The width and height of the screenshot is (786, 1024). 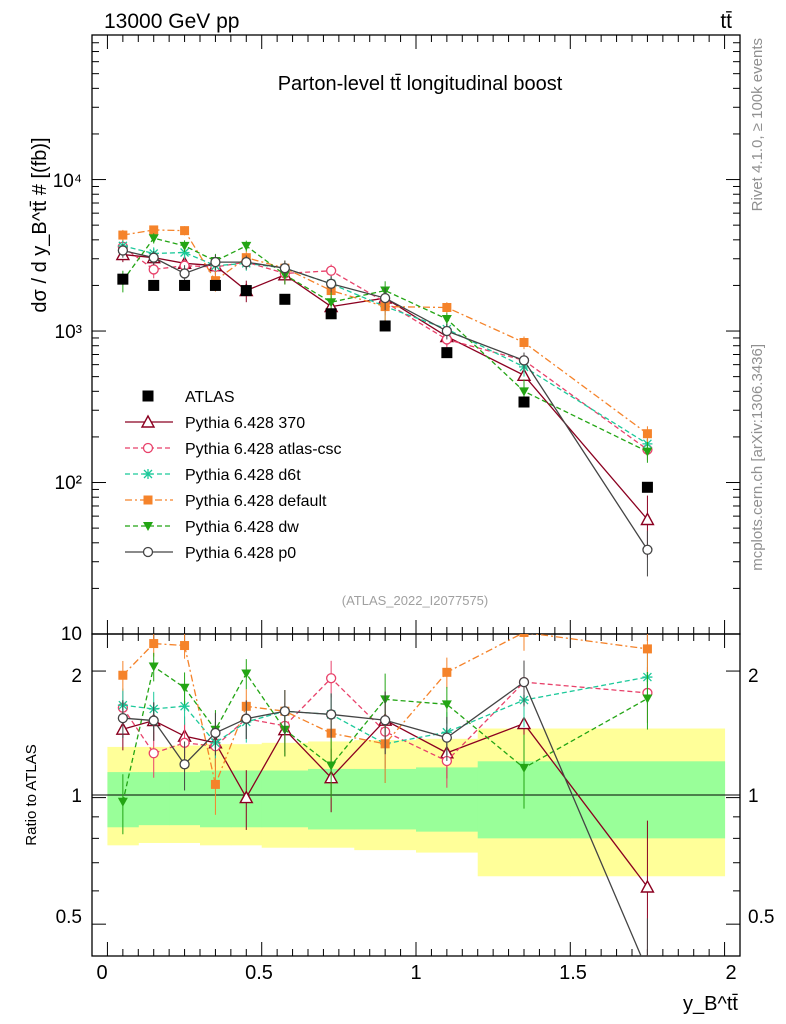 I want to click on y-ratio-tick-label-right-2: 2, so click(x=753, y=676).